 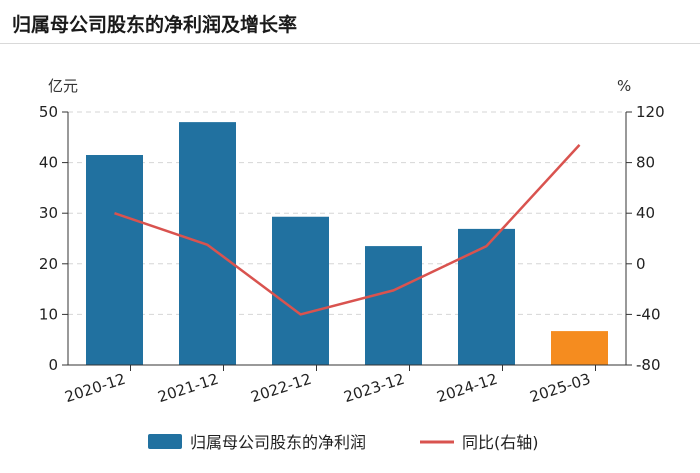 What do you see at coordinates (560, 388) in the screenshot?
I see `x-axis-tick-label: 2025-03` at bounding box center [560, 388].